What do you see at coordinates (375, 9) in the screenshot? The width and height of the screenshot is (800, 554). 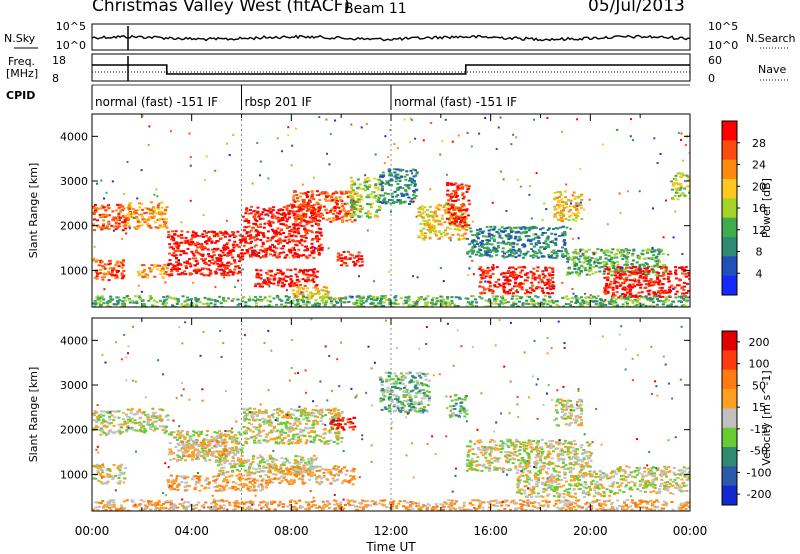 I see `beam-label: Beam 11` at bounding box center [375, 9].